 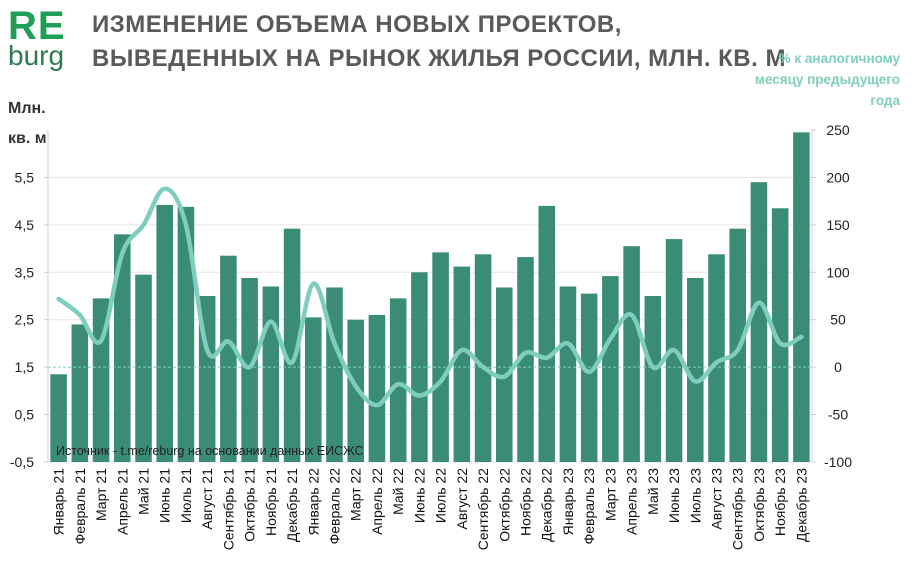 I want to click on category-label-9: Октябрь 21, so click(x=250, y=505).